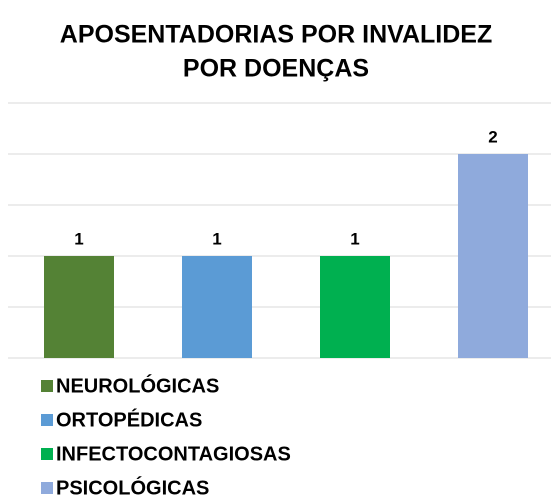  I want to click on legend-label: INFECTOCONTAGIOSAS, so click(173, 454).